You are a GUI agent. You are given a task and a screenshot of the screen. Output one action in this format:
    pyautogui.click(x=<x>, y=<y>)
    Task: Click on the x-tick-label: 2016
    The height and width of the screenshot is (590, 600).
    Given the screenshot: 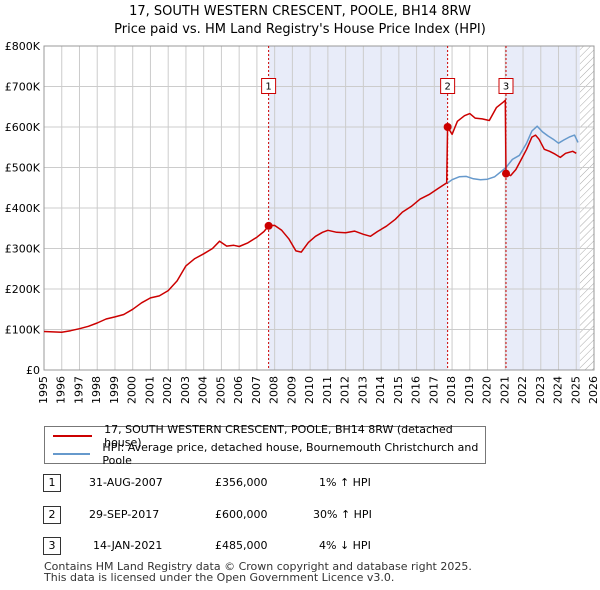 What is the action you would take?
    pyautogui.click(x=416, y=390)
    